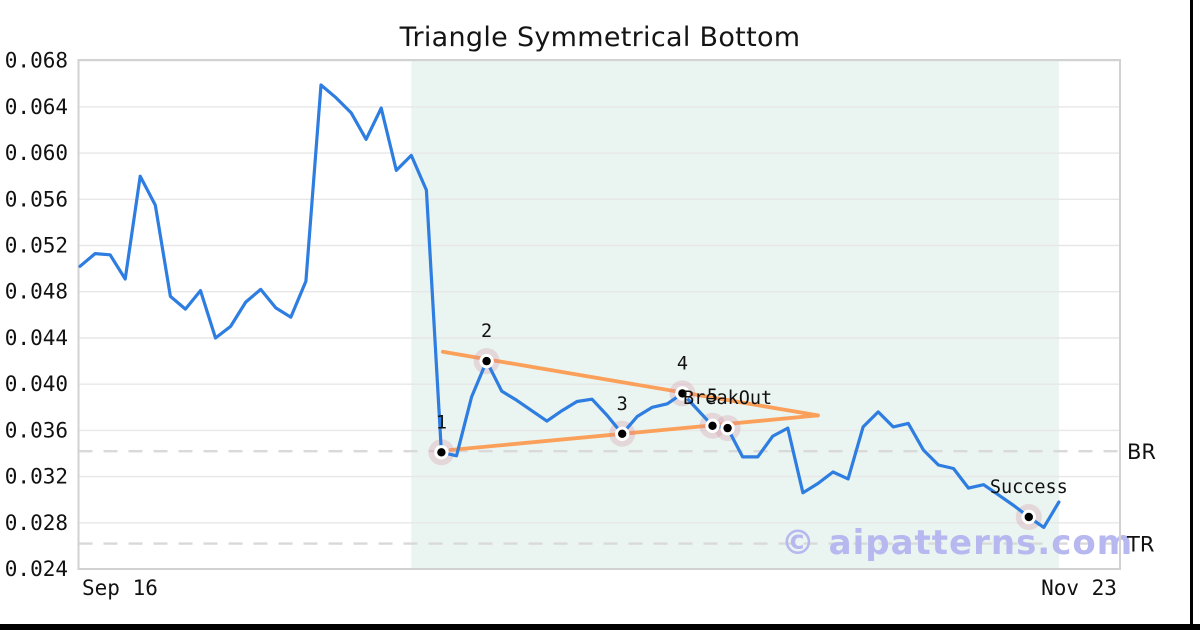  What do you see at coordinates (36, 477) in the screenshot?
I see `y-tick-label: 0.032` at bounding box center [36, 477].